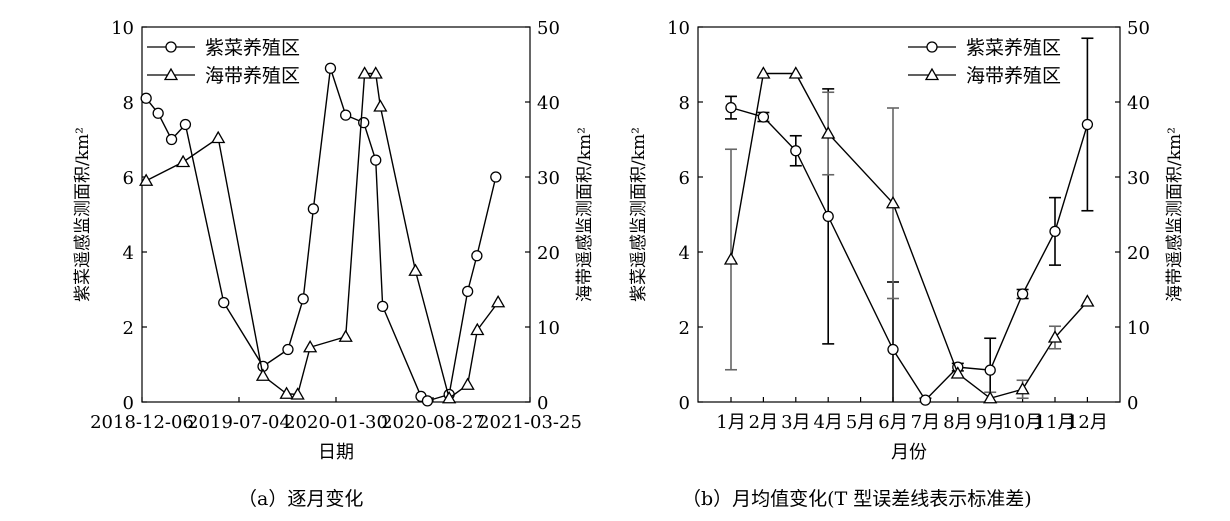 This screenshot has height=521, width=1230. I want to click on panel-b-x-tick-label: 6月, so click(892, 422).